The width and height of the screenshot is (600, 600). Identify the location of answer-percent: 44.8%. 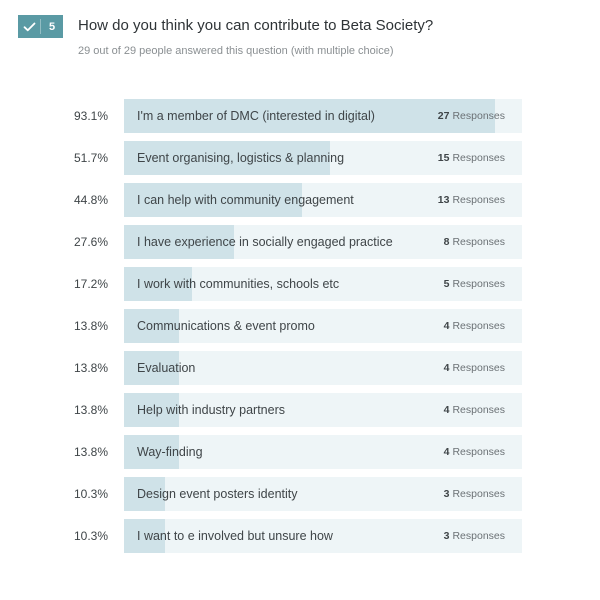
(90, 200).